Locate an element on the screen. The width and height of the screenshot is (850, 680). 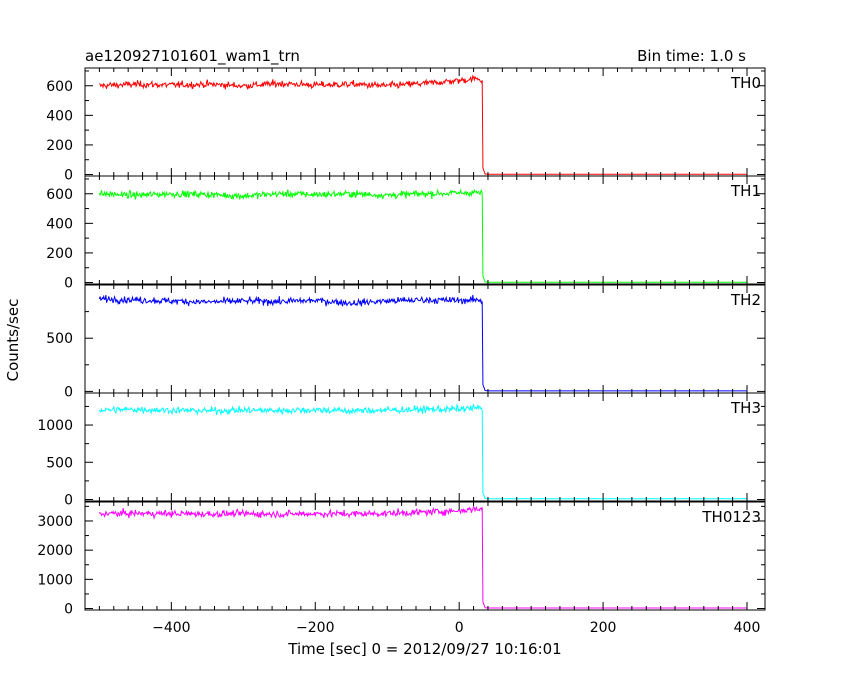
panel-th1: 0 200 400 600 TH1 is located at coordinates (406, 233).